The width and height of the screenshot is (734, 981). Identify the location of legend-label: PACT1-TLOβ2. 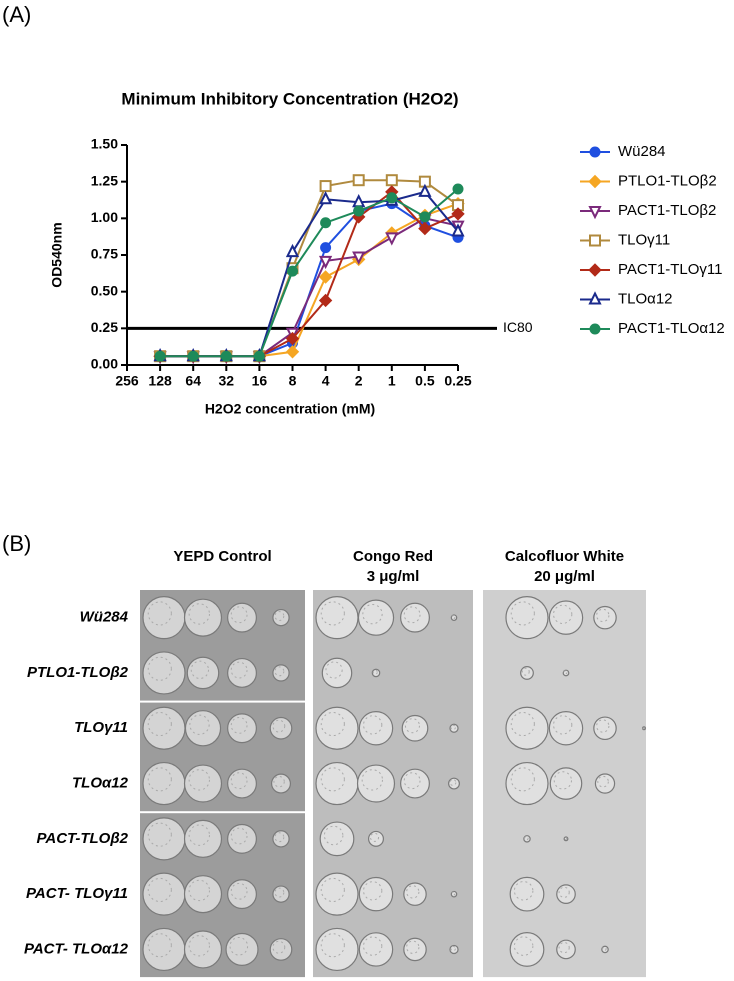
(667, 210).